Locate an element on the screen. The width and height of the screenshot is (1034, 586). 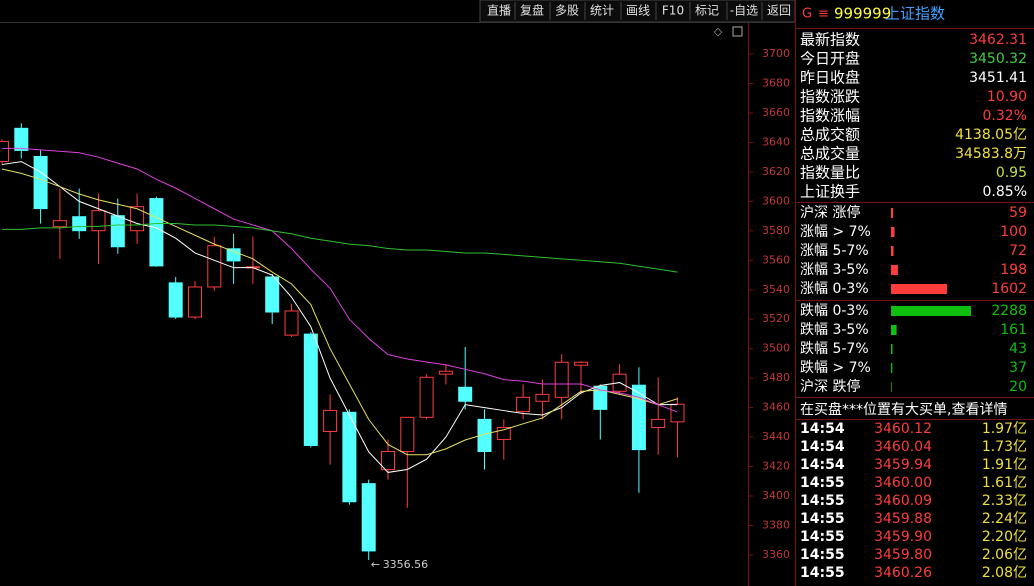
quote-value: 3450.32 is located at coordinates (998, 59).